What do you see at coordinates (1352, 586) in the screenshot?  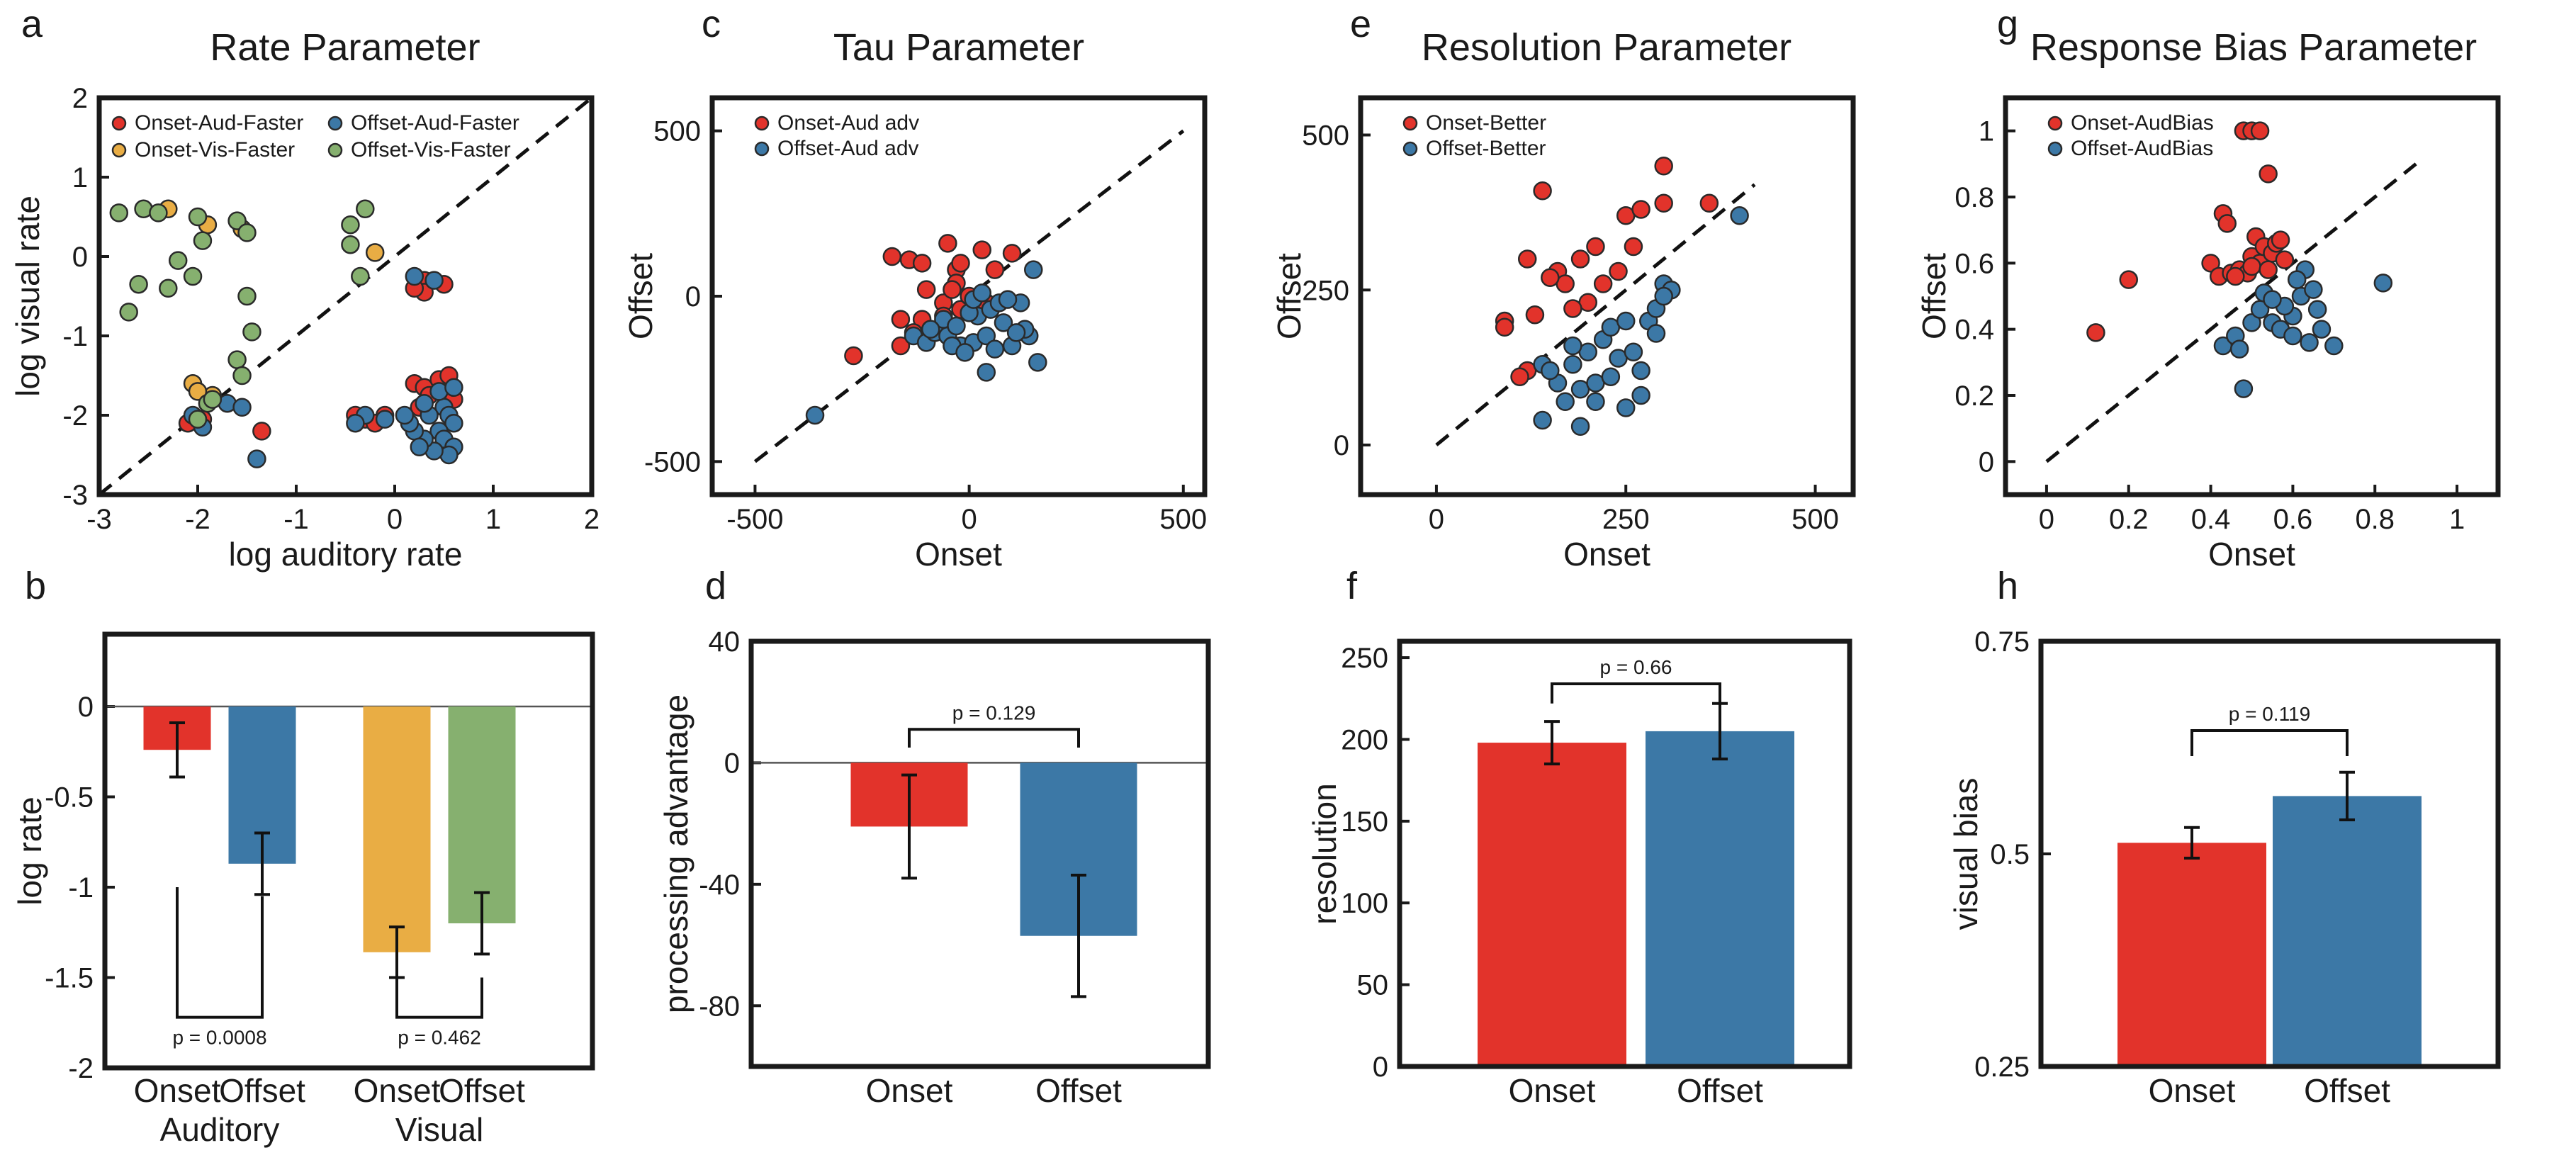 I see `panel-letter: f` at bounding box center [1352, 586].